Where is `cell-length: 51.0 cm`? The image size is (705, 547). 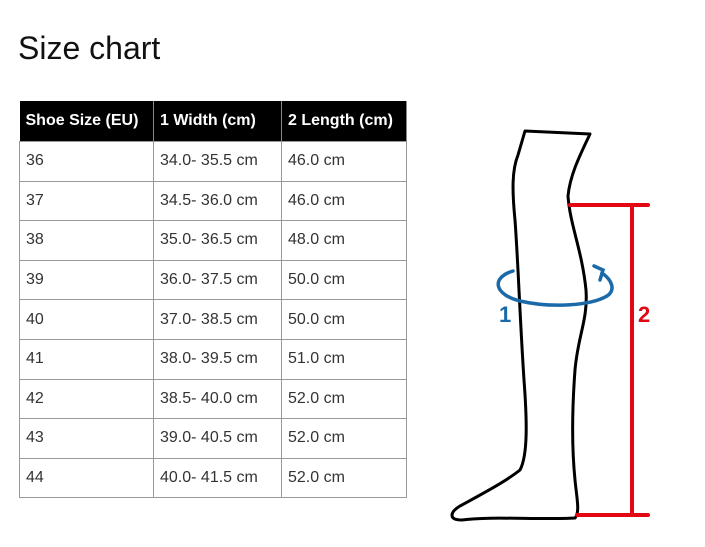
cell-length: 51.0 cm is located at coordinates (344, 359).